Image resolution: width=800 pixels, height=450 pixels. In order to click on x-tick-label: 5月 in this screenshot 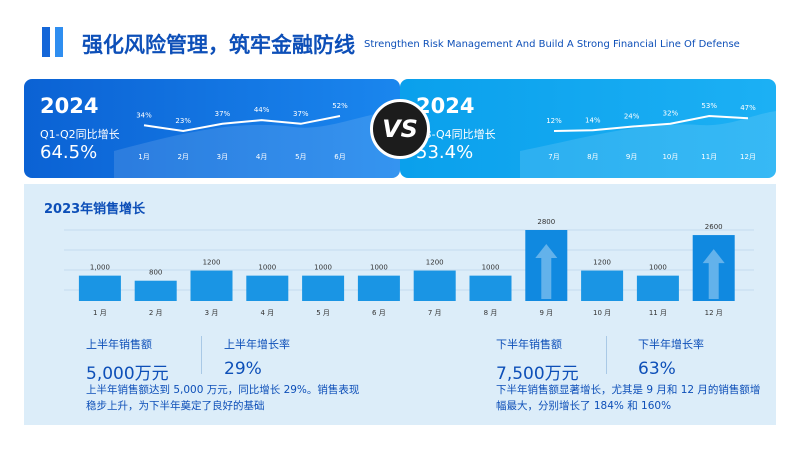, I will do `click(300, 157)`.